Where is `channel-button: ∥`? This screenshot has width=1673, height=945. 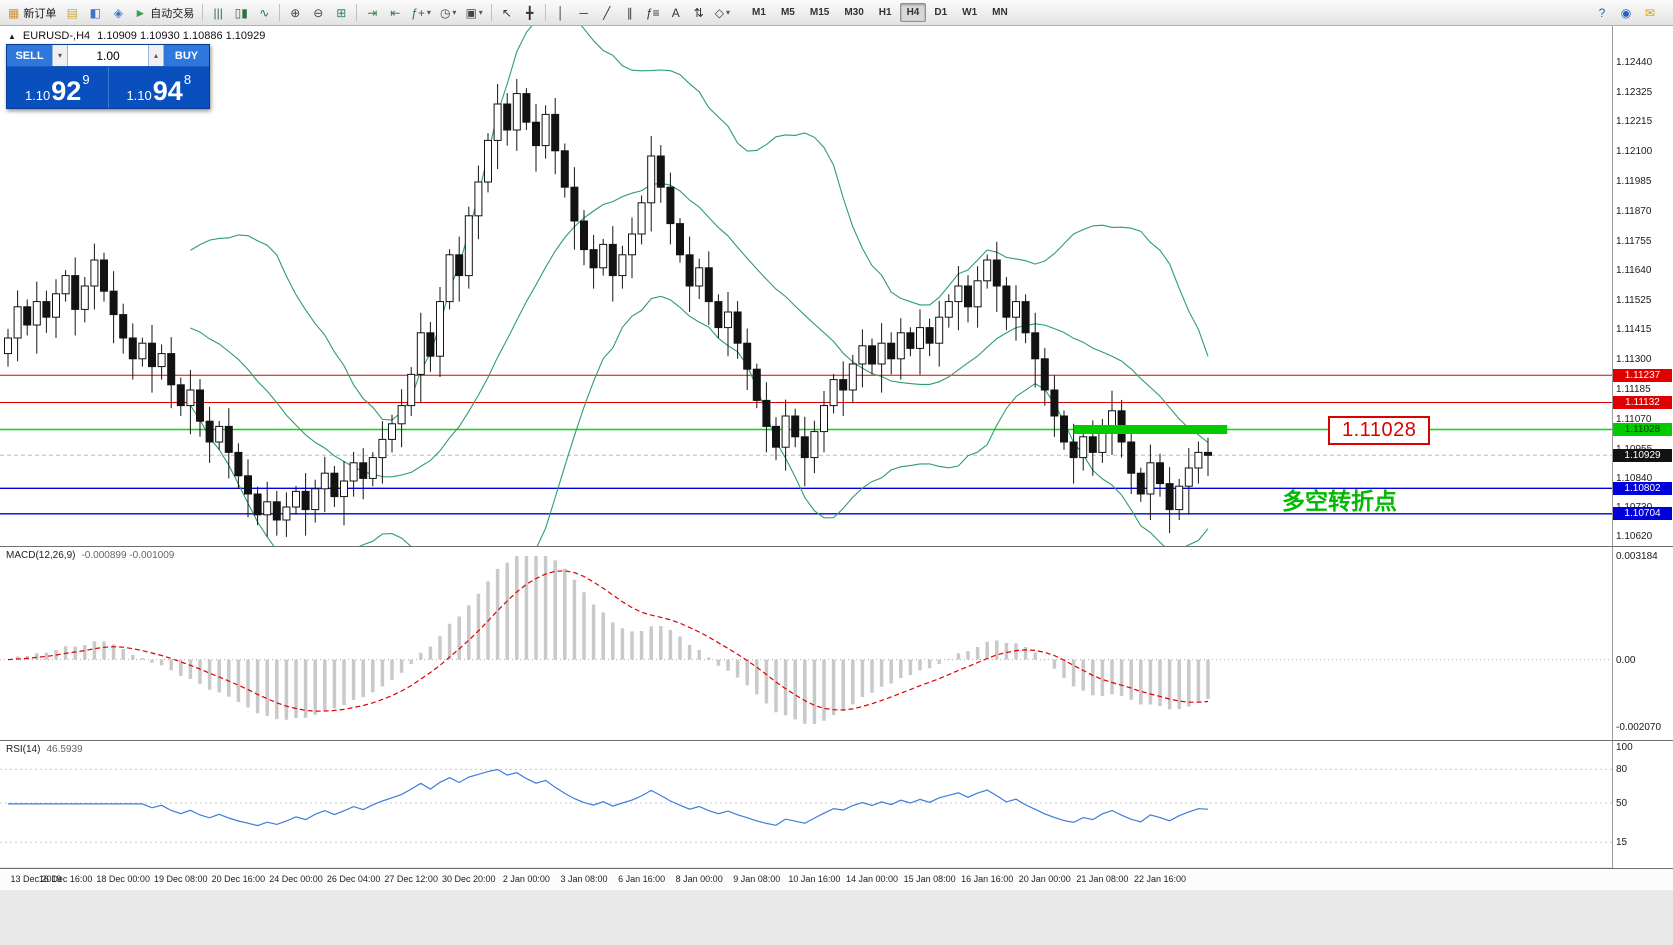
channel-button: ∥ is located at coordinates (630, 13).